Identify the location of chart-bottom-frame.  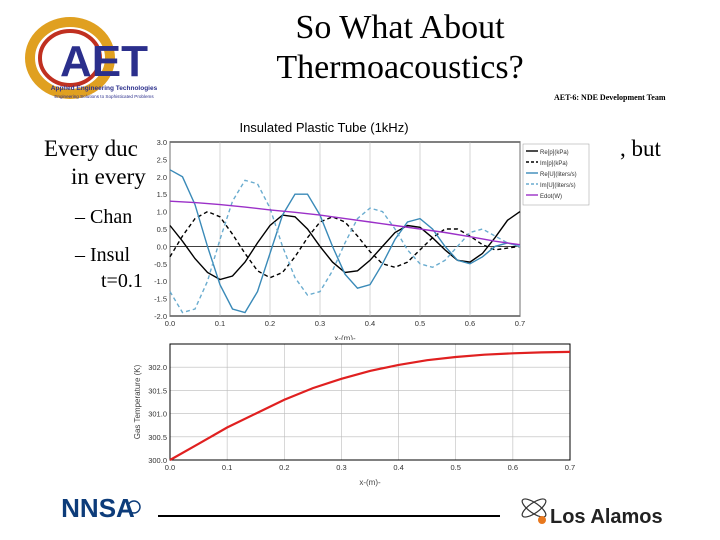
(370, 402).